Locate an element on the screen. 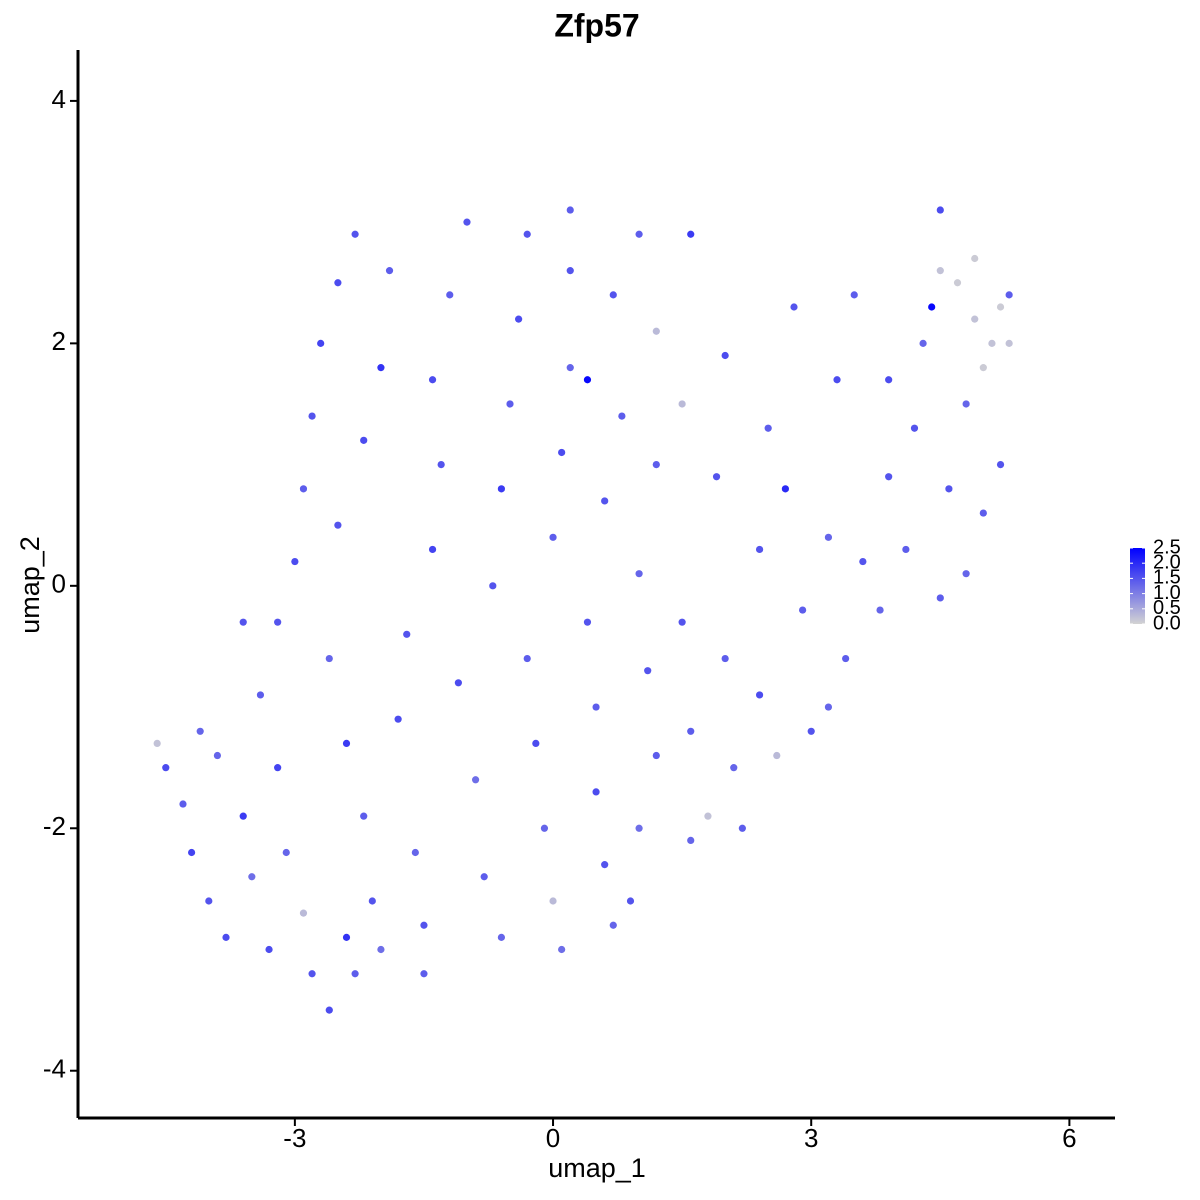 This screenshot has height=1200, width=1200. y-tick-label: 0 is located at coordinates (59, 584).